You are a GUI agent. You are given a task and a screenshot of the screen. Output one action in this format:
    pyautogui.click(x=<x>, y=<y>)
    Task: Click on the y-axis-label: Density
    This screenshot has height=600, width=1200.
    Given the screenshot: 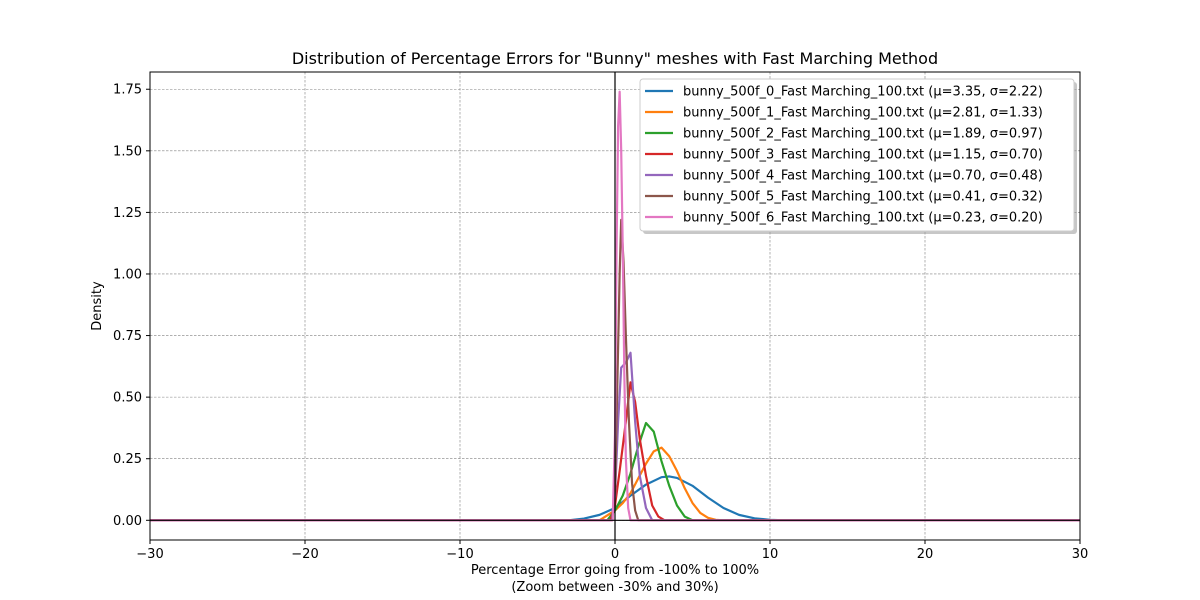 What is the action you would take?
    pyautogui.click(x=97, y=306)
    